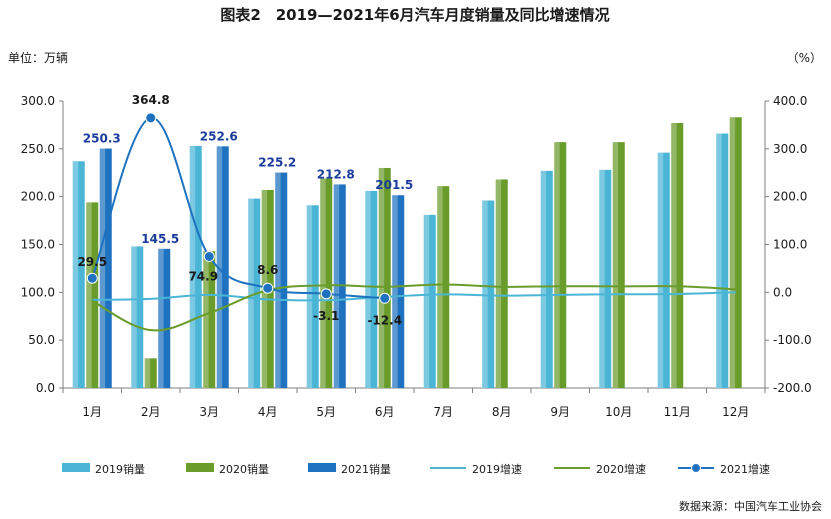 This screenshot has height=519, width=831. I want to click on right-tick-label: -100.0, so click(792, 340).